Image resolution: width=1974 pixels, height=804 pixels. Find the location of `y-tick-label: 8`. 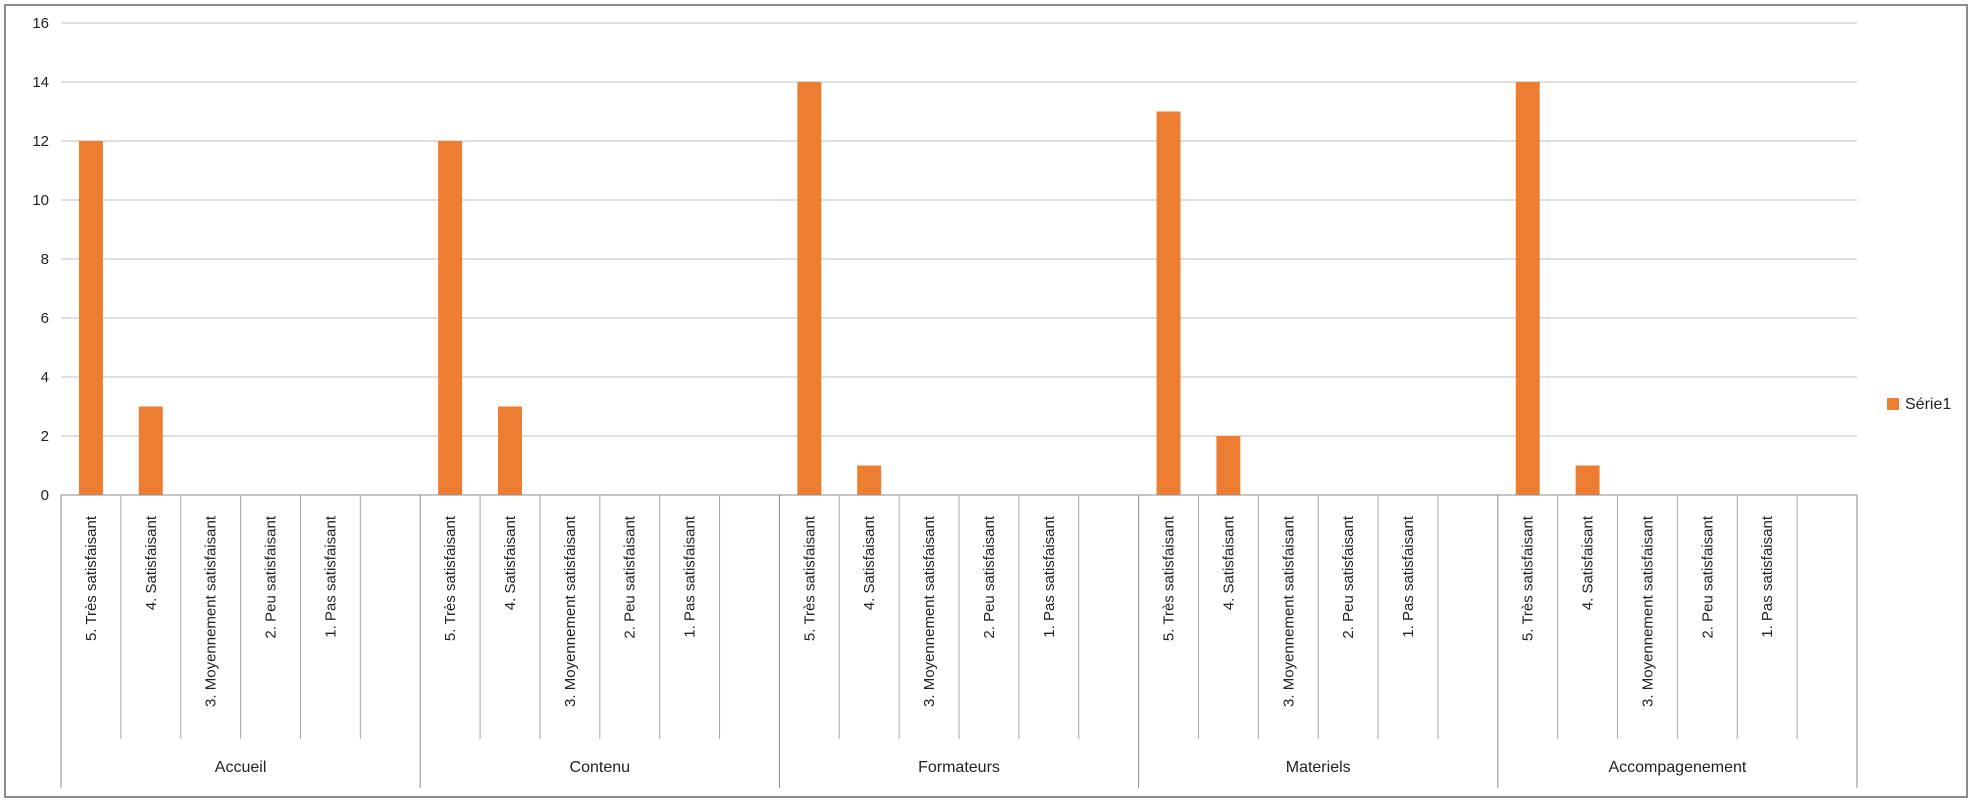

y-tick-label: 8 is located at coordinates (45, 259).